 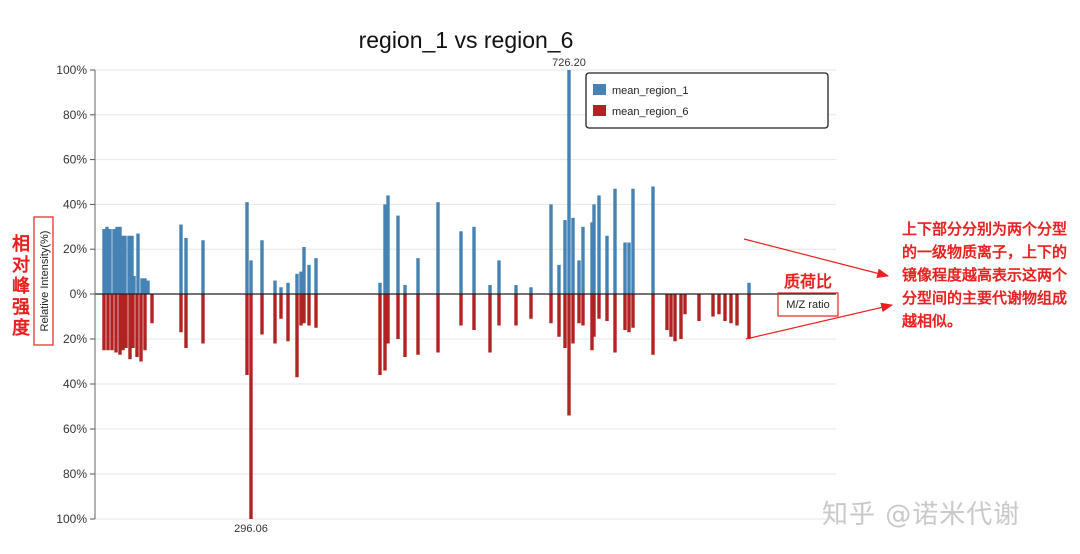 What do you see at coordinates (569, 63) in the screenshot?
I see `peak-label: 726.20` at bounding box center [569, 63].